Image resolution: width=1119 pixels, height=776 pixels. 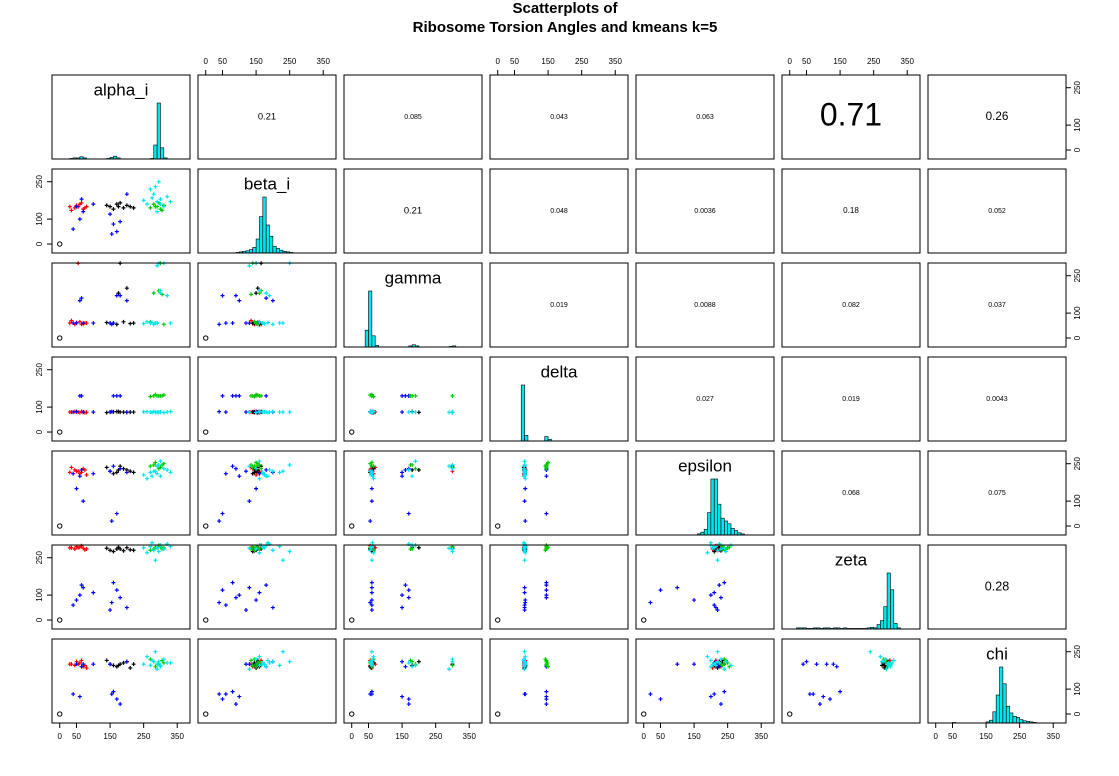 What do you see at coordinates (121, 89) in the screenshot?
I see `variable-name: alpha_i` at bounding box center [121, 89].